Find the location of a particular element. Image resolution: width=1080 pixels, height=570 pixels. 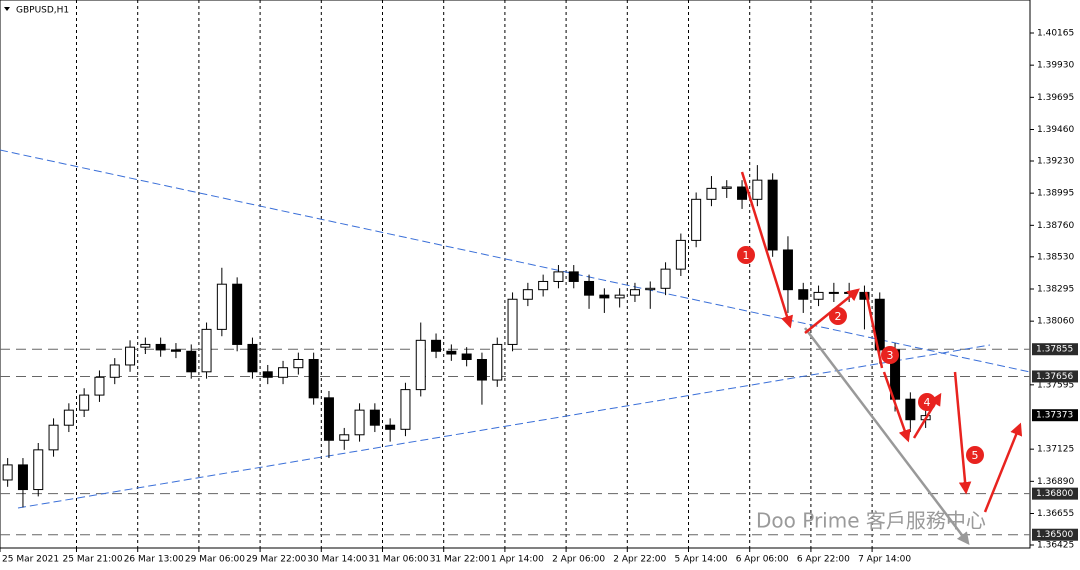

x-tick-label: 26 Mar 13:00 is located at coordinates (154, 560).